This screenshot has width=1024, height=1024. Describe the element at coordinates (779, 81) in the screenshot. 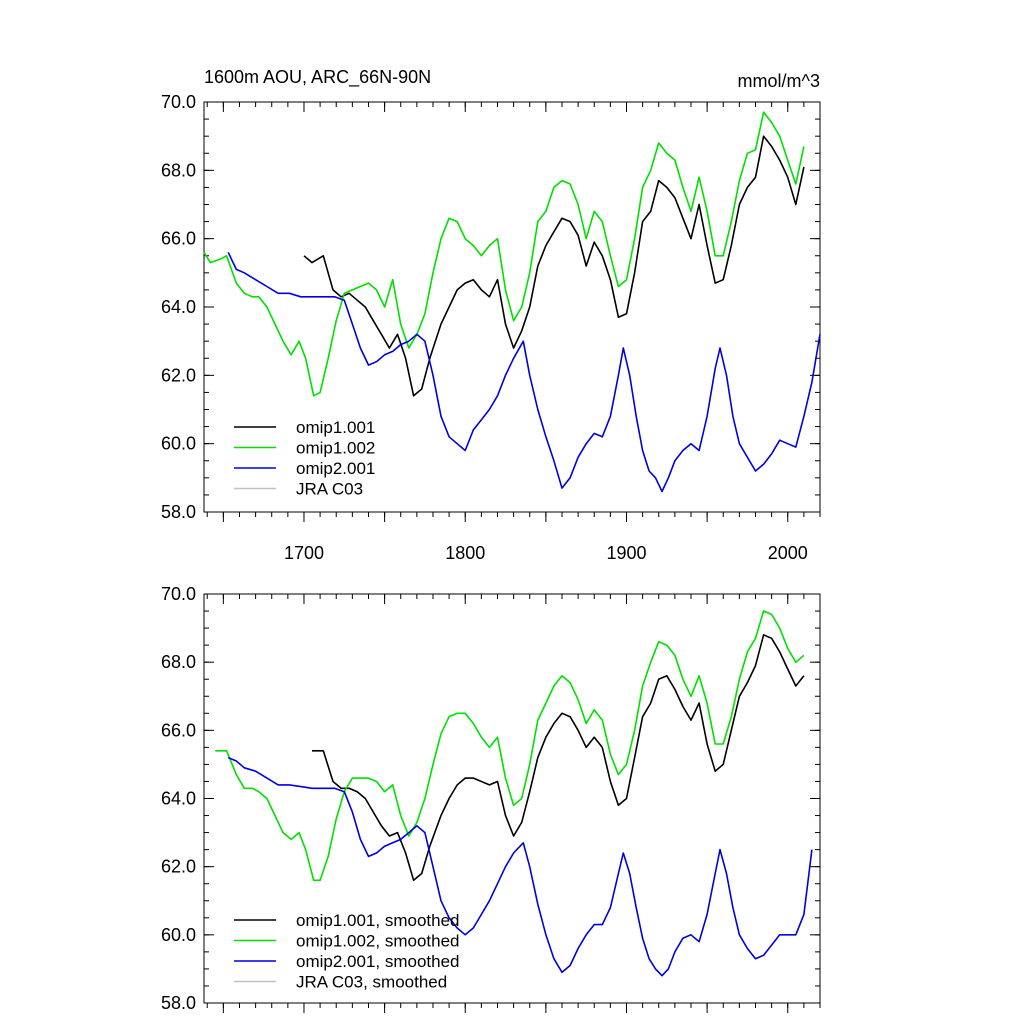

I see `units-label: mmol/m^3` at that location.